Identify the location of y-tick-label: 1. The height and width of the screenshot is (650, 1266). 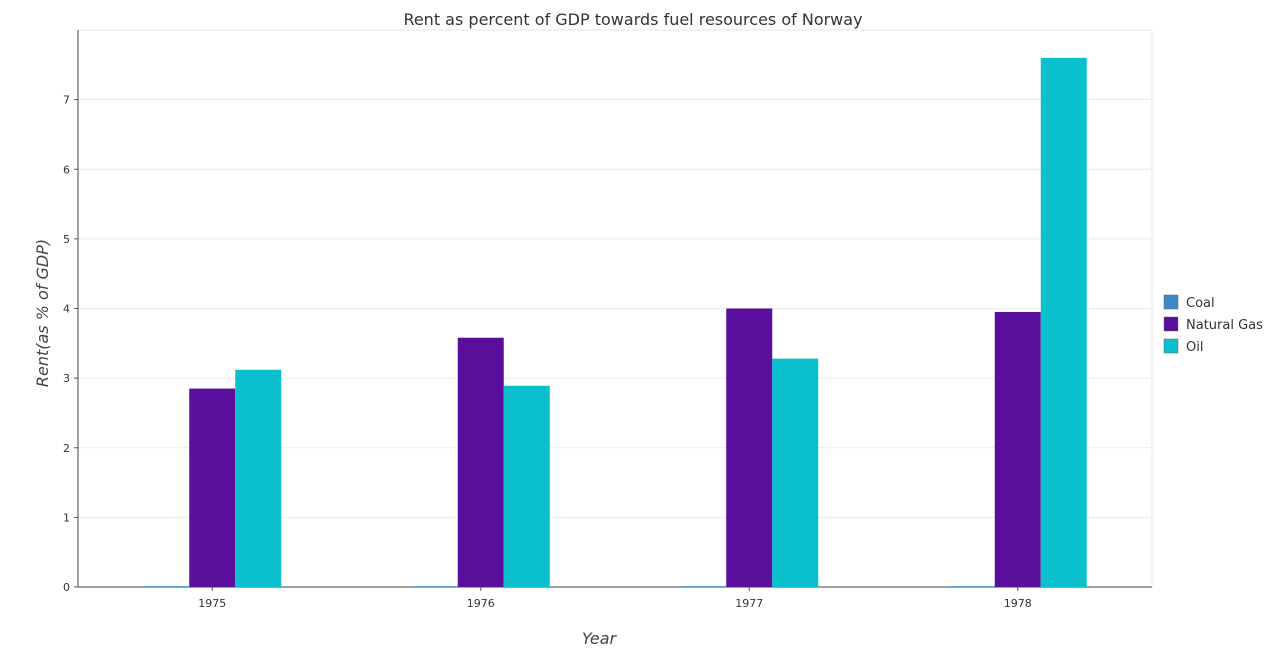
(66, 517).